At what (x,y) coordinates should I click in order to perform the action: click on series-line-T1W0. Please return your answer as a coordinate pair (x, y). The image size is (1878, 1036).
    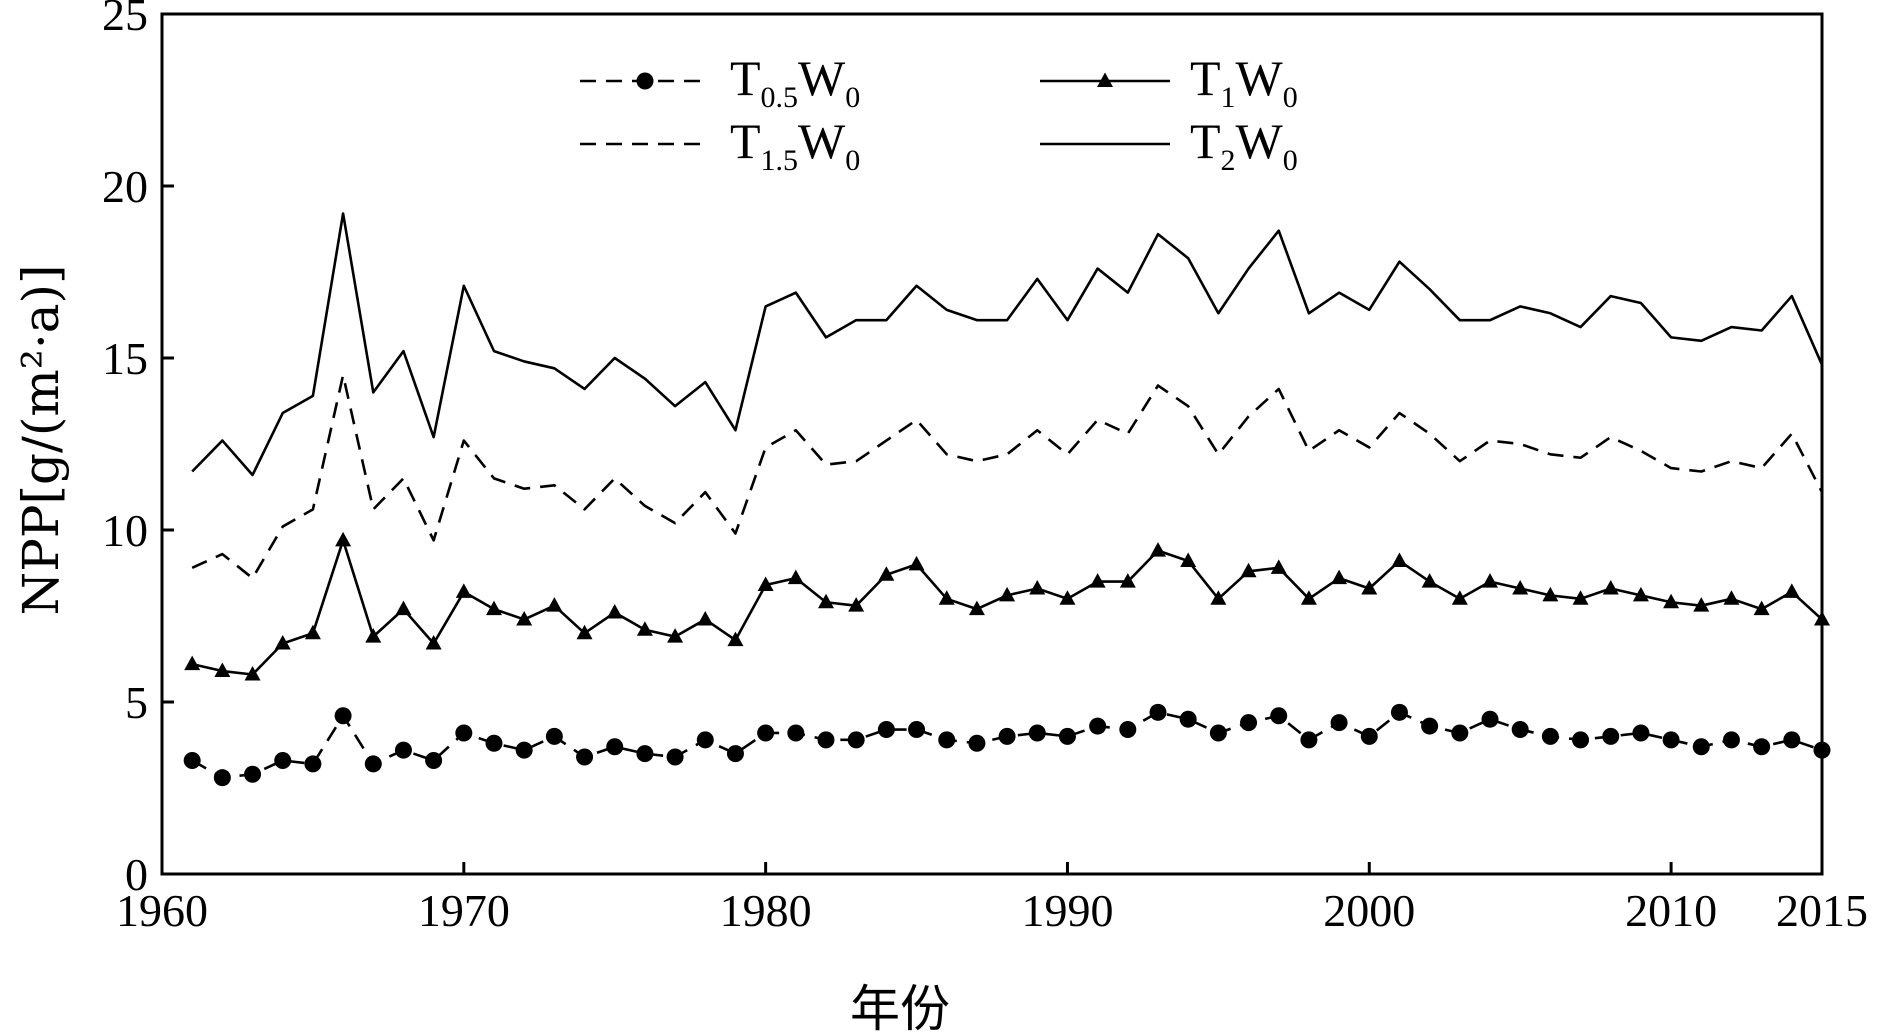
    Looking at the image, I should click on (1007, 607).